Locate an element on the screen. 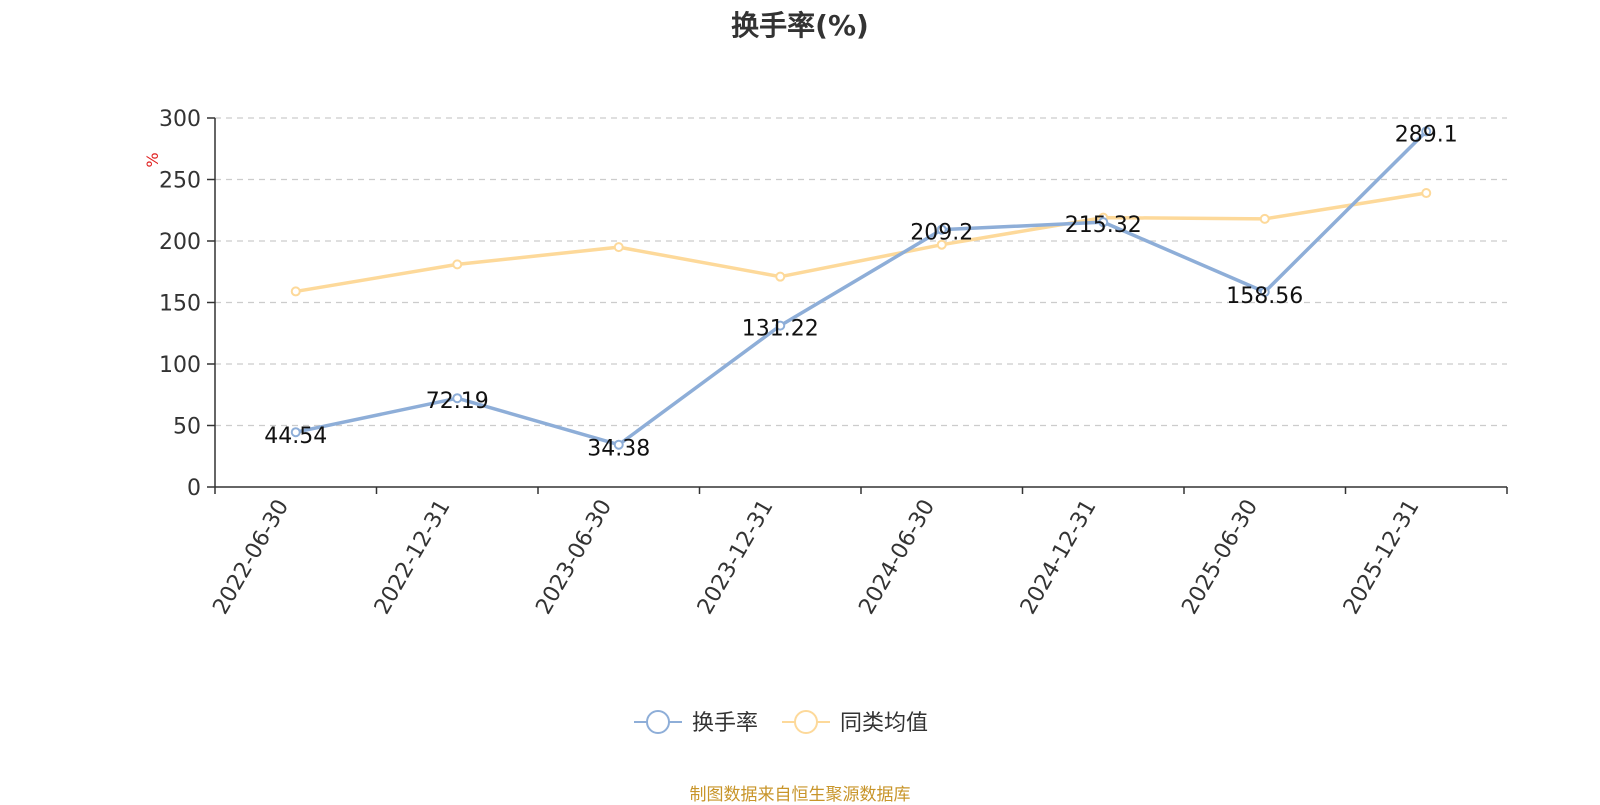 This screenshot has height=805, width=1600. data-label: 34.38 is located at coordinates (618, 449).